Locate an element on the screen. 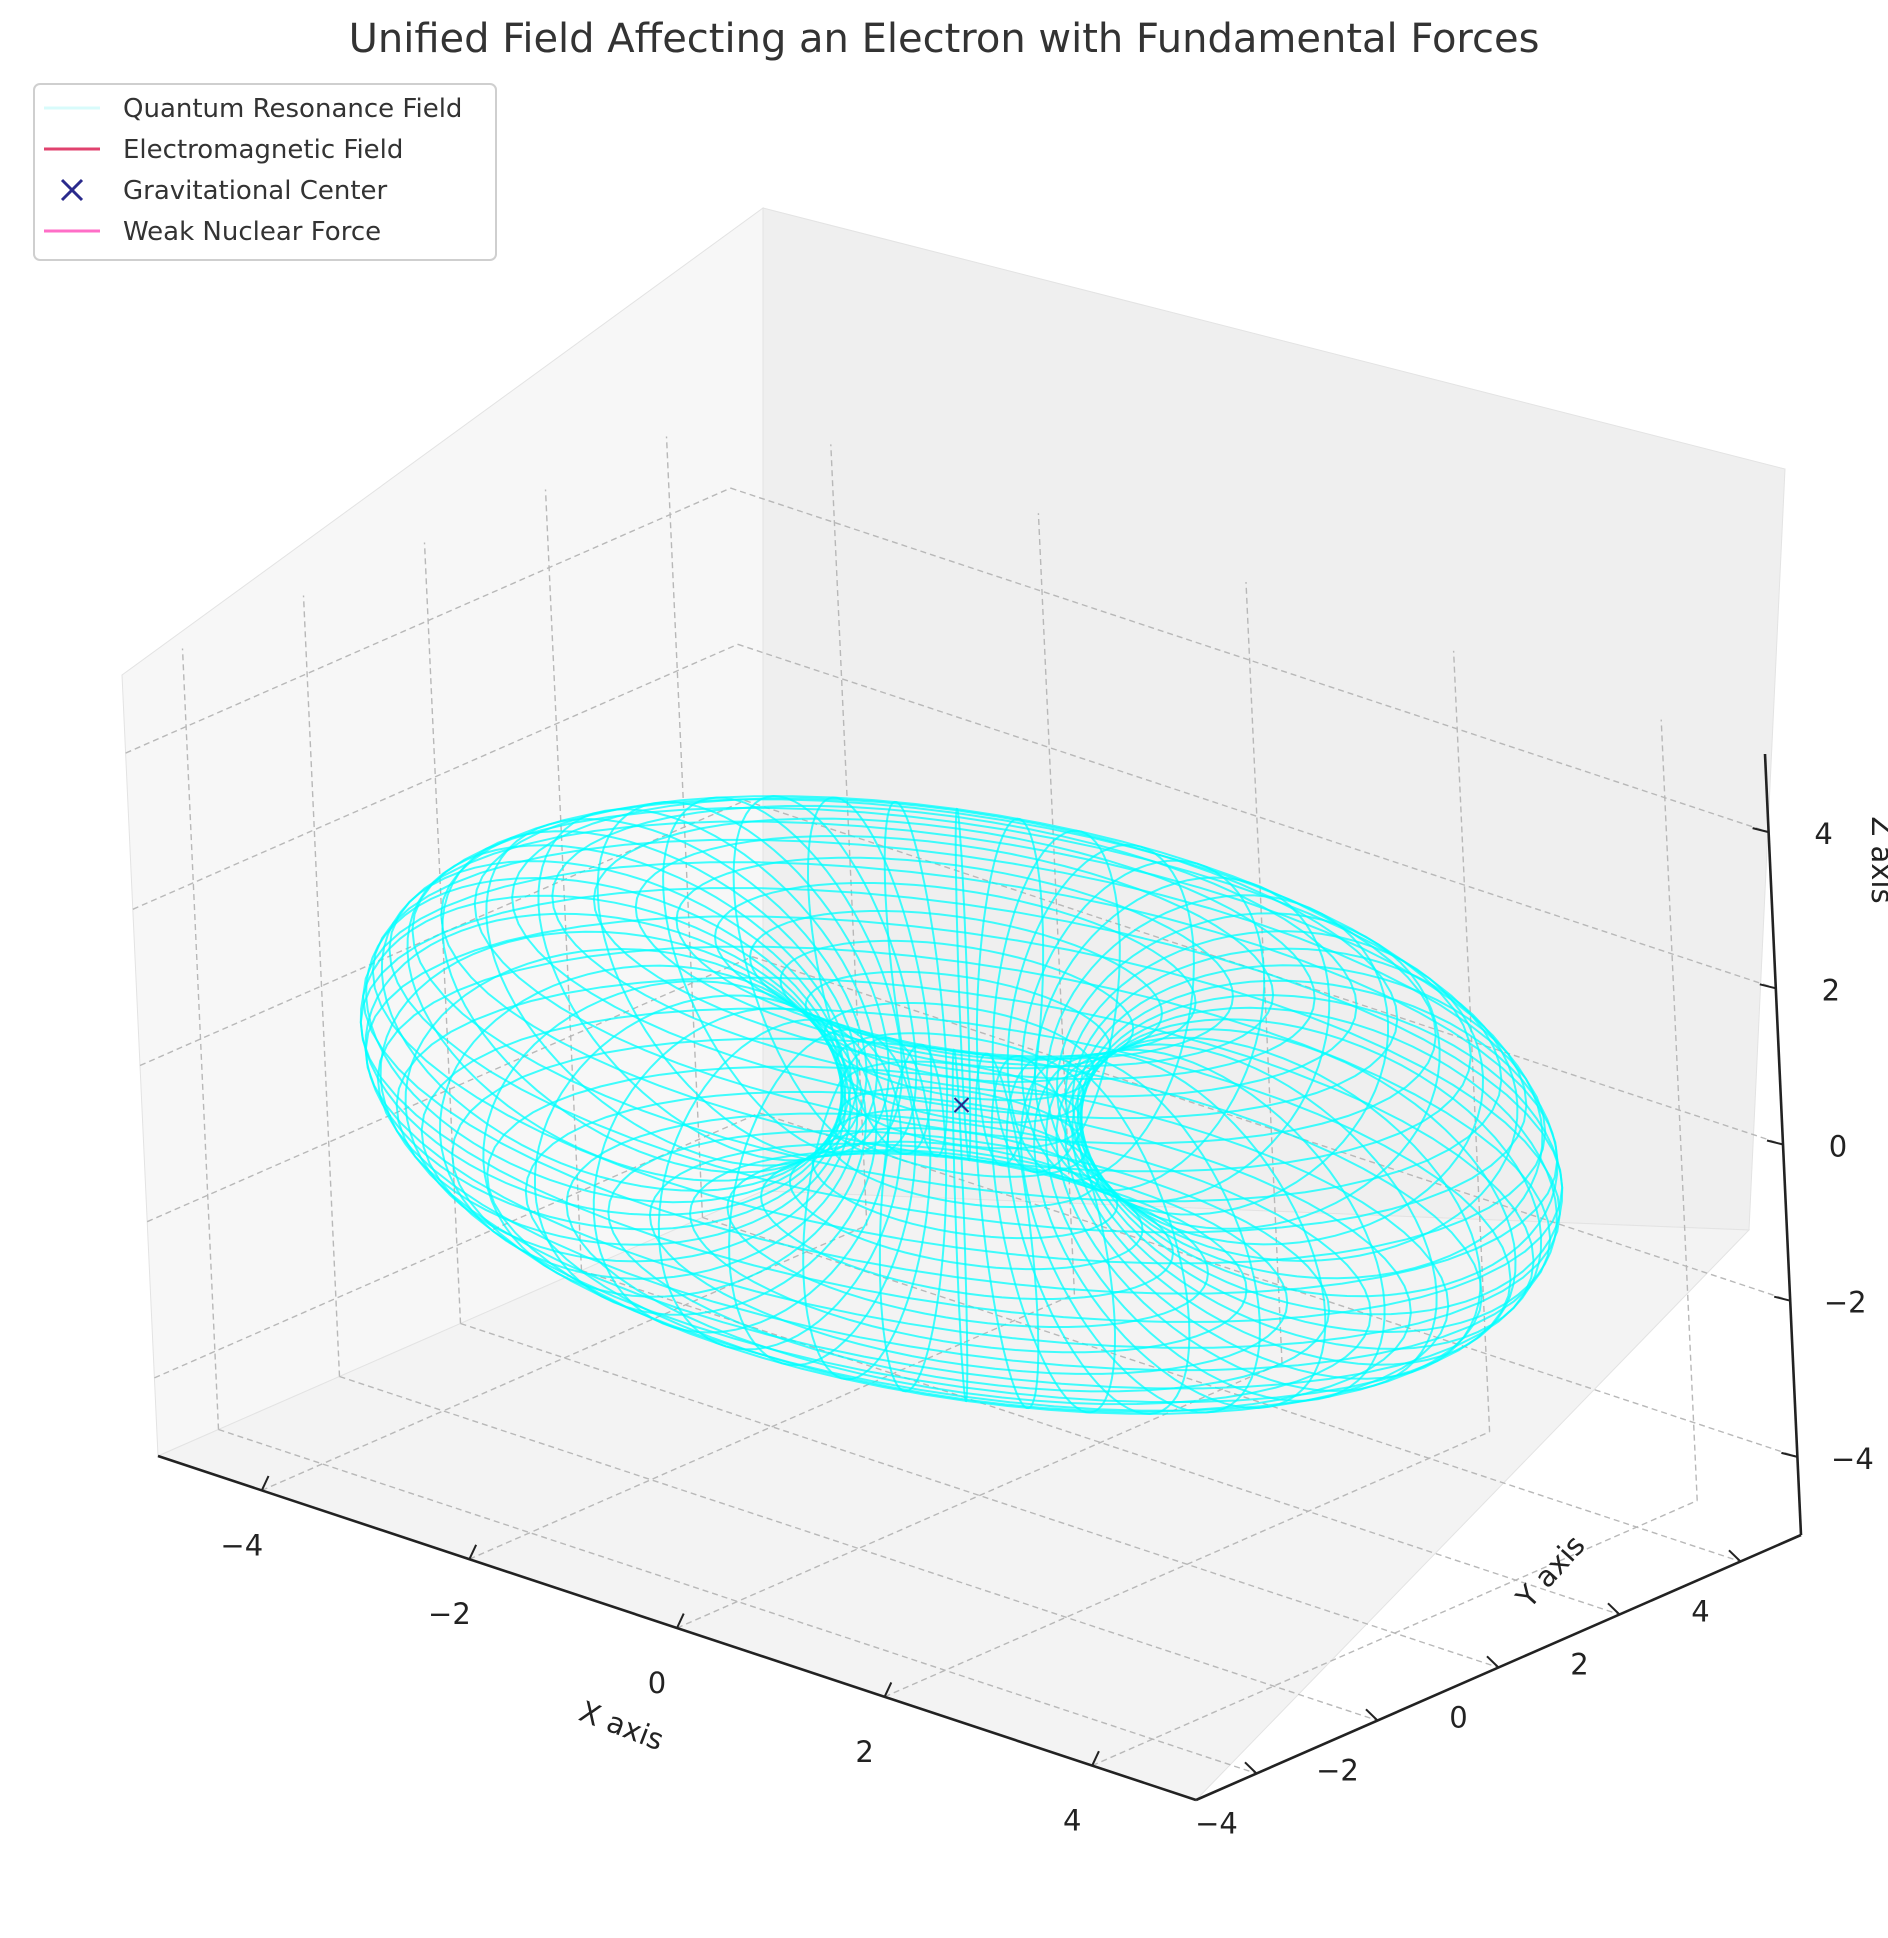  y-axis-tick-label: 0 is located at coordinates (1458, 1718).